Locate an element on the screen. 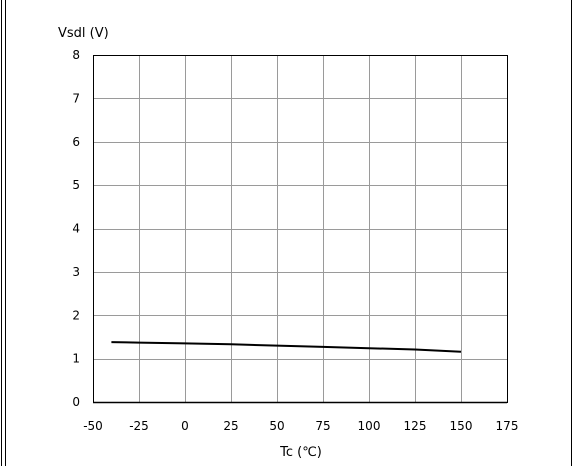 Image resolution: width=577 pixels, height=466 pixels. y-axis-label: Vsdl (V) is located at coordinates (83, 33).